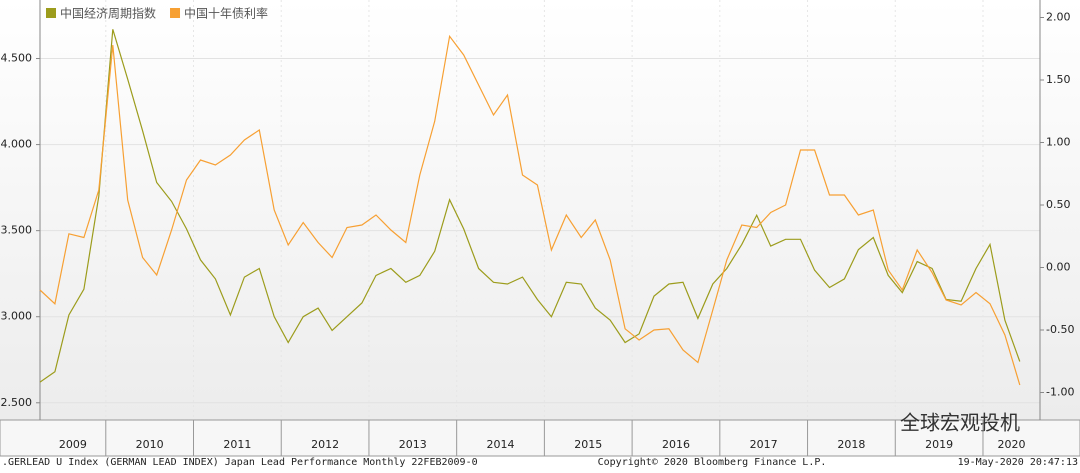 This screenshot has width=1080, height=473. What do you see at coordinates (17, 402) in the screenshot?
I see `y-tick-label: 2.500` at bounding box center [17, 402].